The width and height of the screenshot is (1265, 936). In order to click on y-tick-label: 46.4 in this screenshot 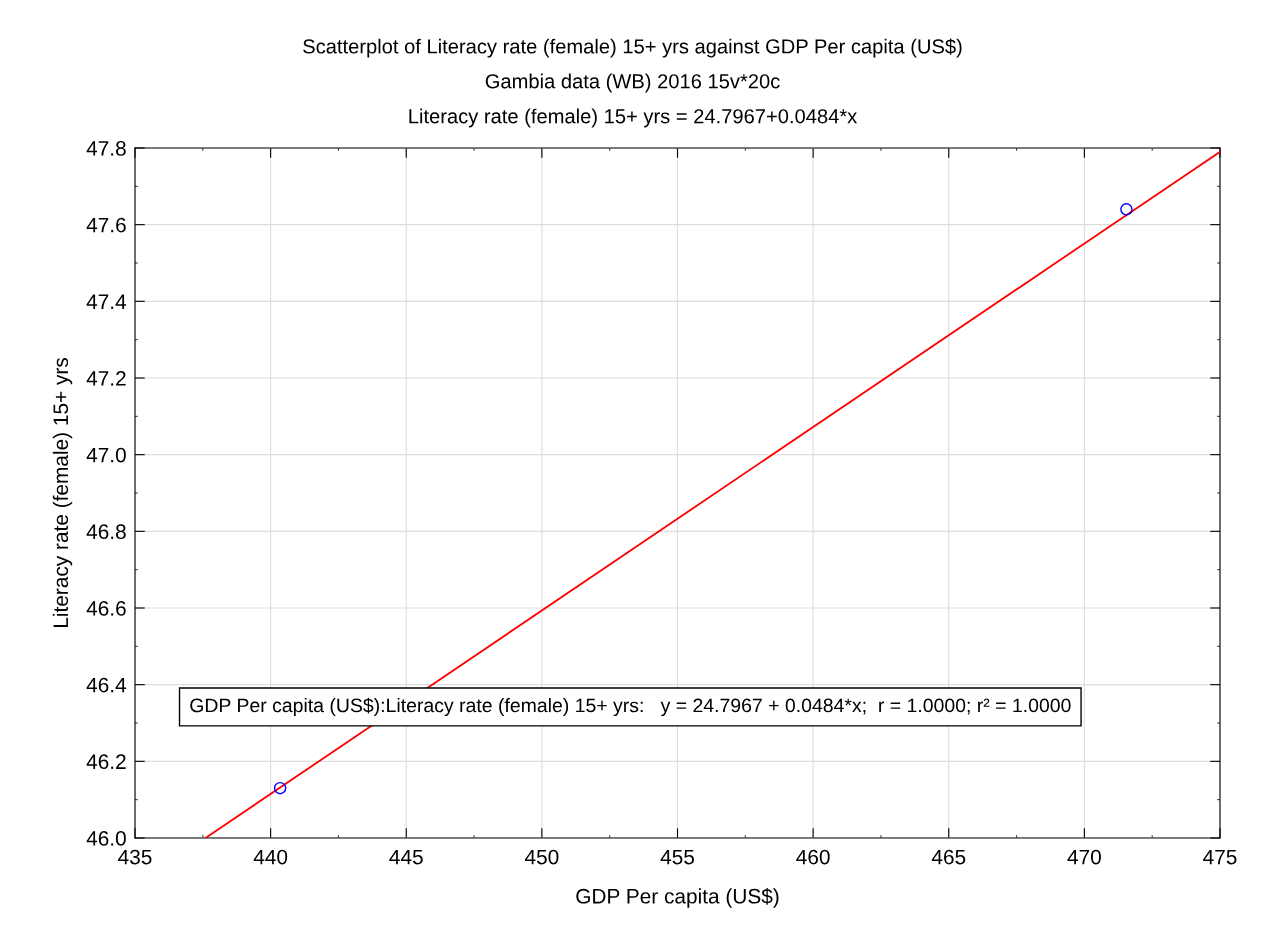, I will do `click(106, 685)`.